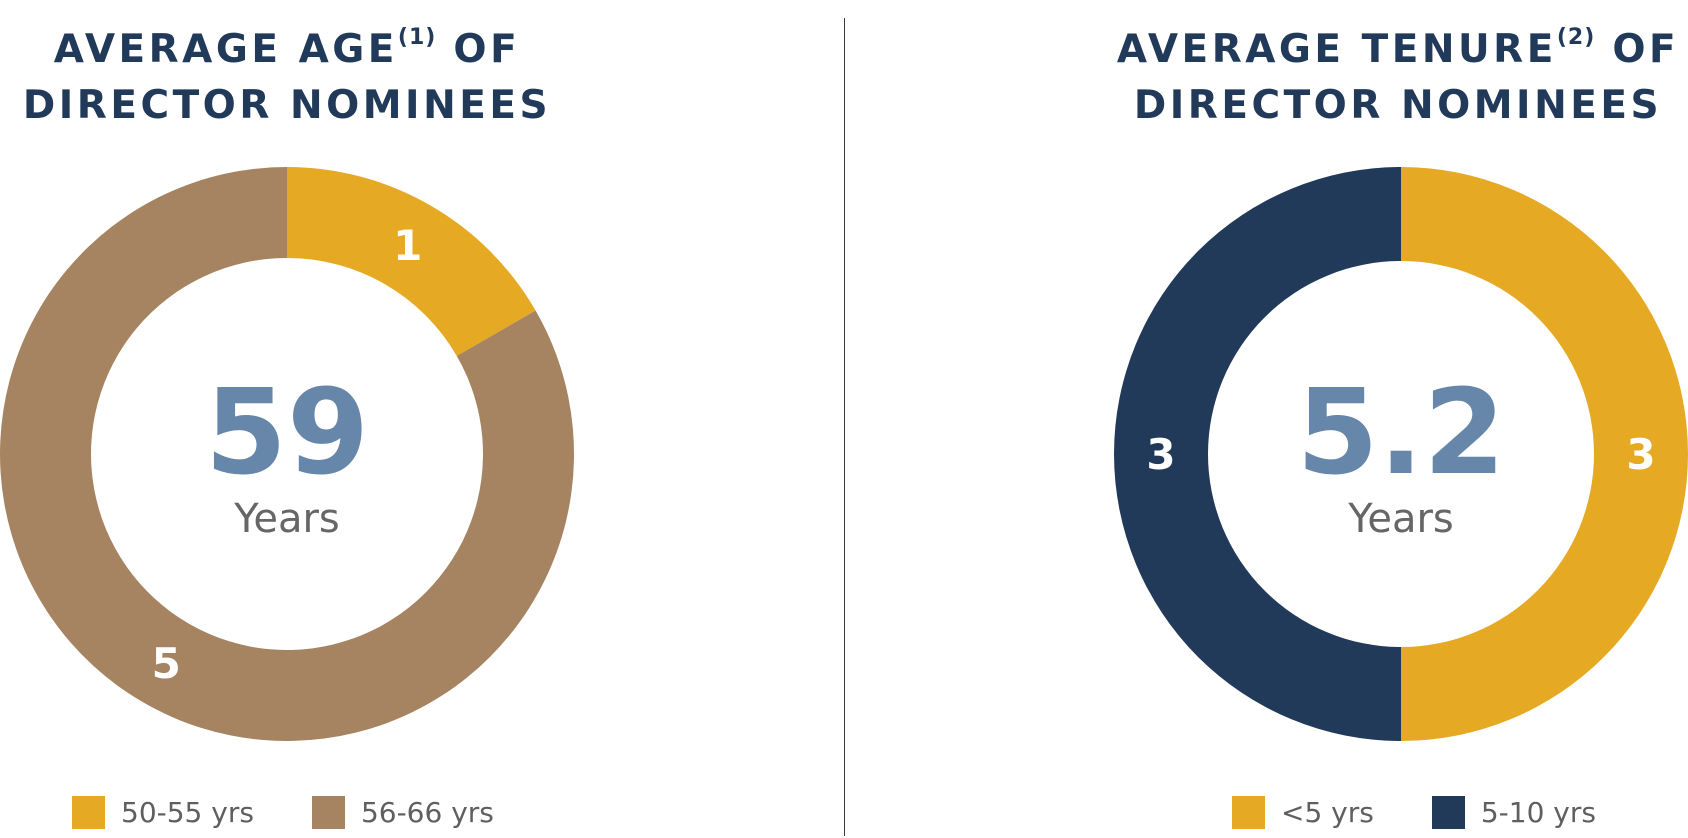 This screenshot has height=838, width=1688. Describe the element at coordinates (427, 812) in the screenshot. I see `legend-label: 56-66 yrs` at that location.